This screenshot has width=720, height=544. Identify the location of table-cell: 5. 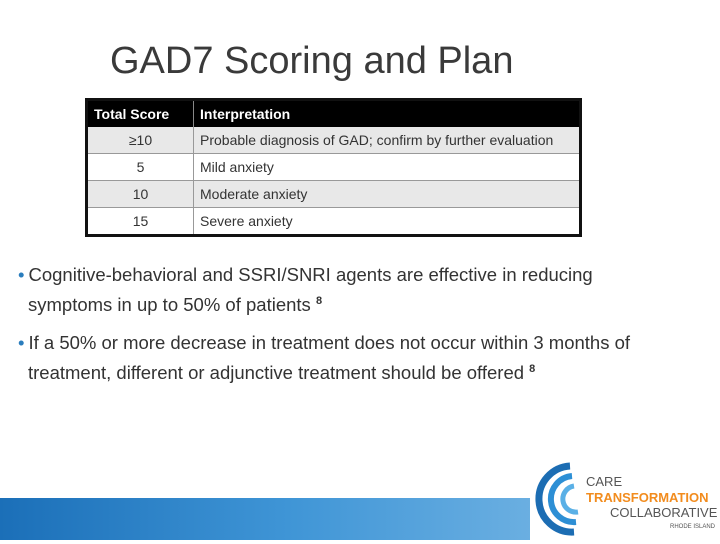
(140, 167).